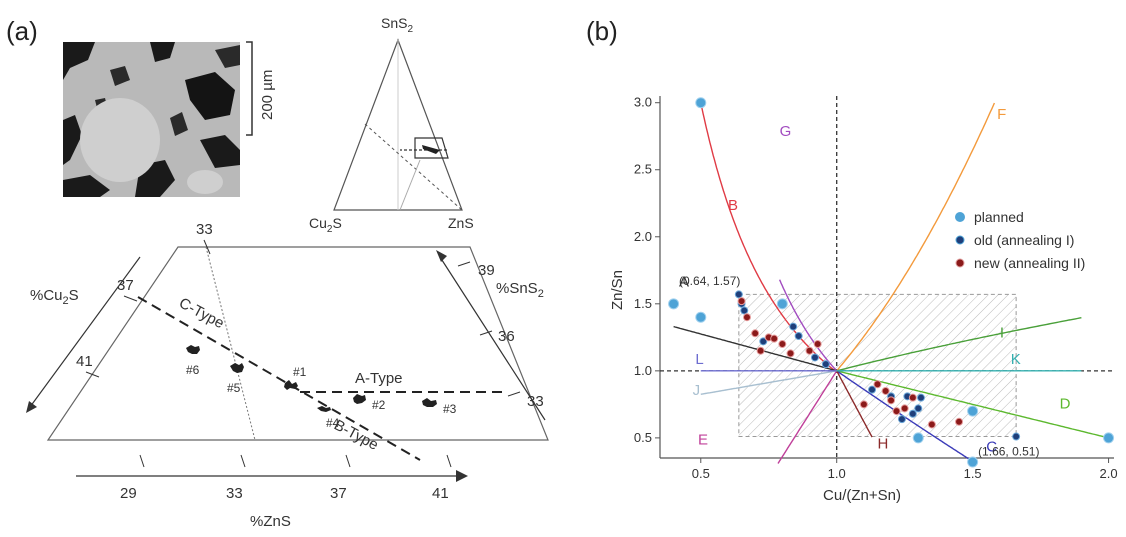 This screenshot has height=537, width=1126. I want to click on axis-title-cu2s: %Cu2S, so click(54, 297).